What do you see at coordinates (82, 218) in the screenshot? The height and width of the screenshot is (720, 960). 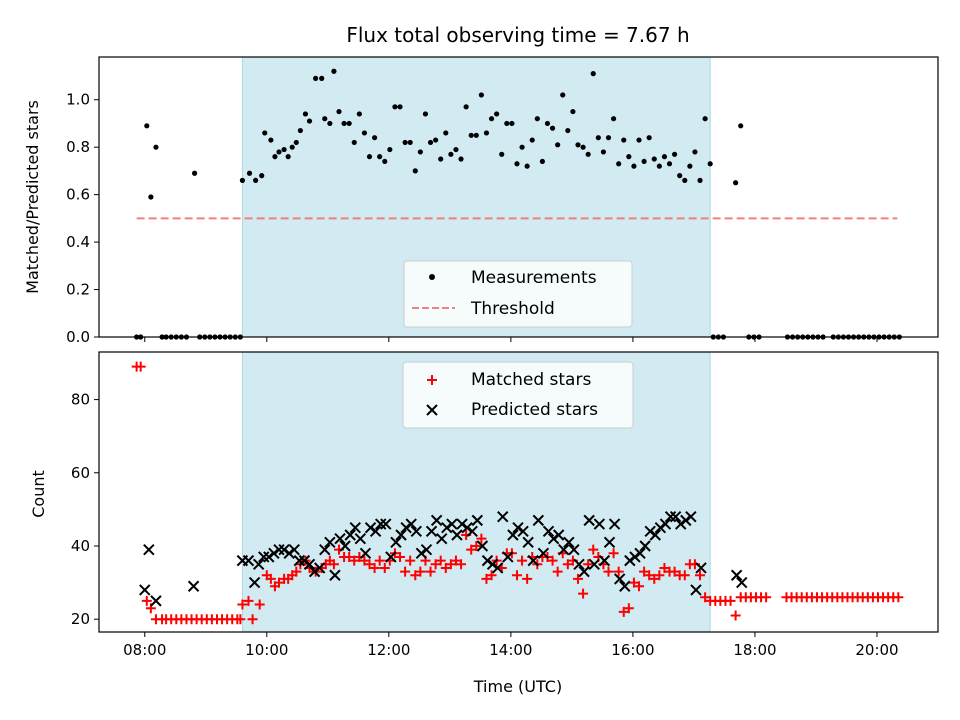 I see `top-y-ticks: 0.0 0.2 0.4 0.6 0.8 1.0` at bounding box center [82, 218].